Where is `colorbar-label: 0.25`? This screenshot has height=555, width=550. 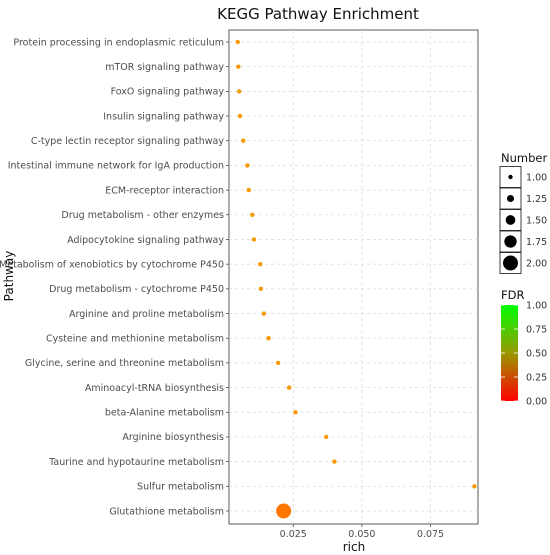
colorbar-label: 0.25 is located at coordinates (536, 377).